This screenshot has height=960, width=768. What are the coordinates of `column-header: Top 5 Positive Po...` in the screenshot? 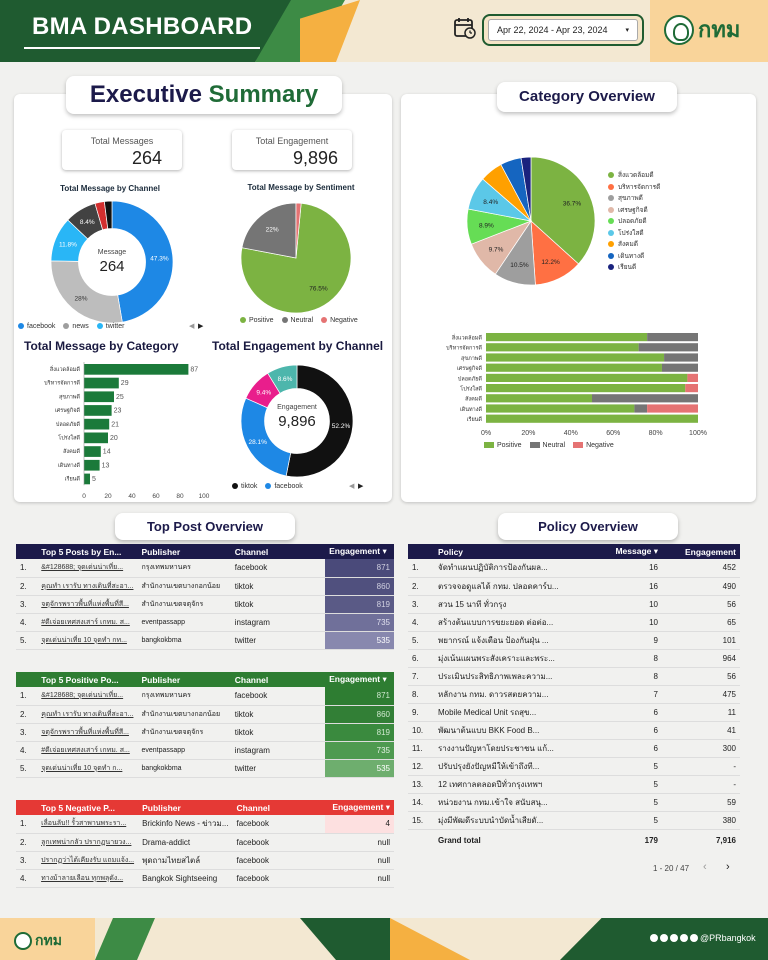 It's located at (87, 679).